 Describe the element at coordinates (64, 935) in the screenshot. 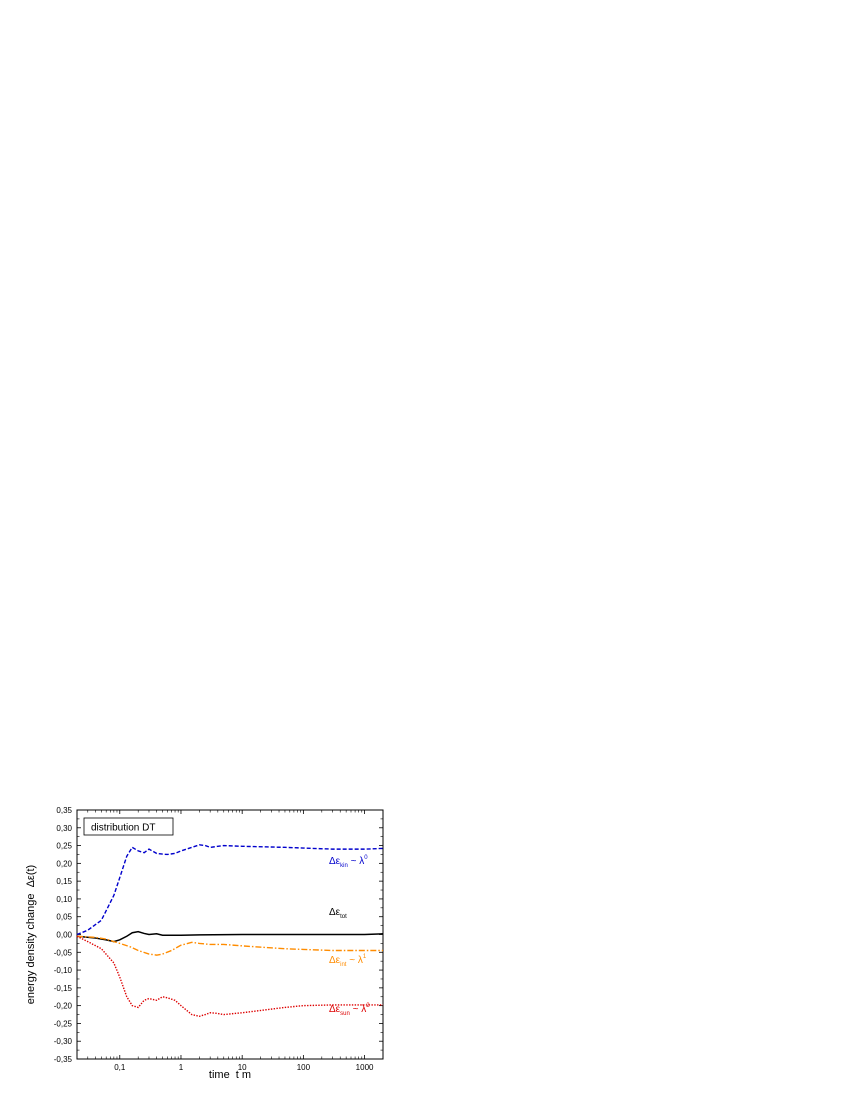

I see `y-tick-label: 0,00` at that location.